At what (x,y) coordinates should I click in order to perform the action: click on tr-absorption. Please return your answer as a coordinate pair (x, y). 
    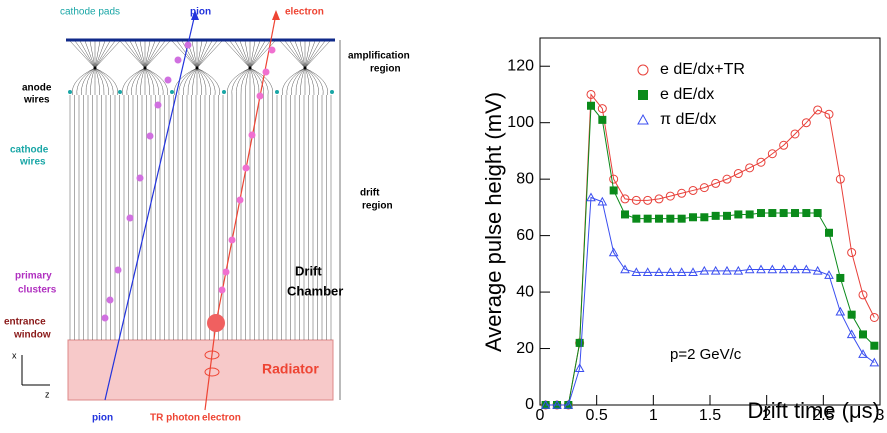
    Looking at the image, I should click on (216, 323).